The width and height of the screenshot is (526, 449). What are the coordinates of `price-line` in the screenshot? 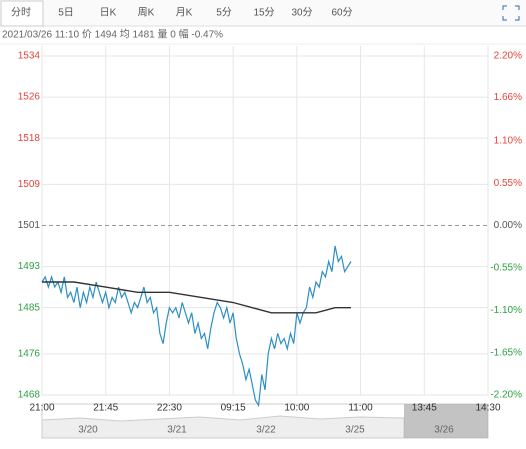 It's located at (196, 297).